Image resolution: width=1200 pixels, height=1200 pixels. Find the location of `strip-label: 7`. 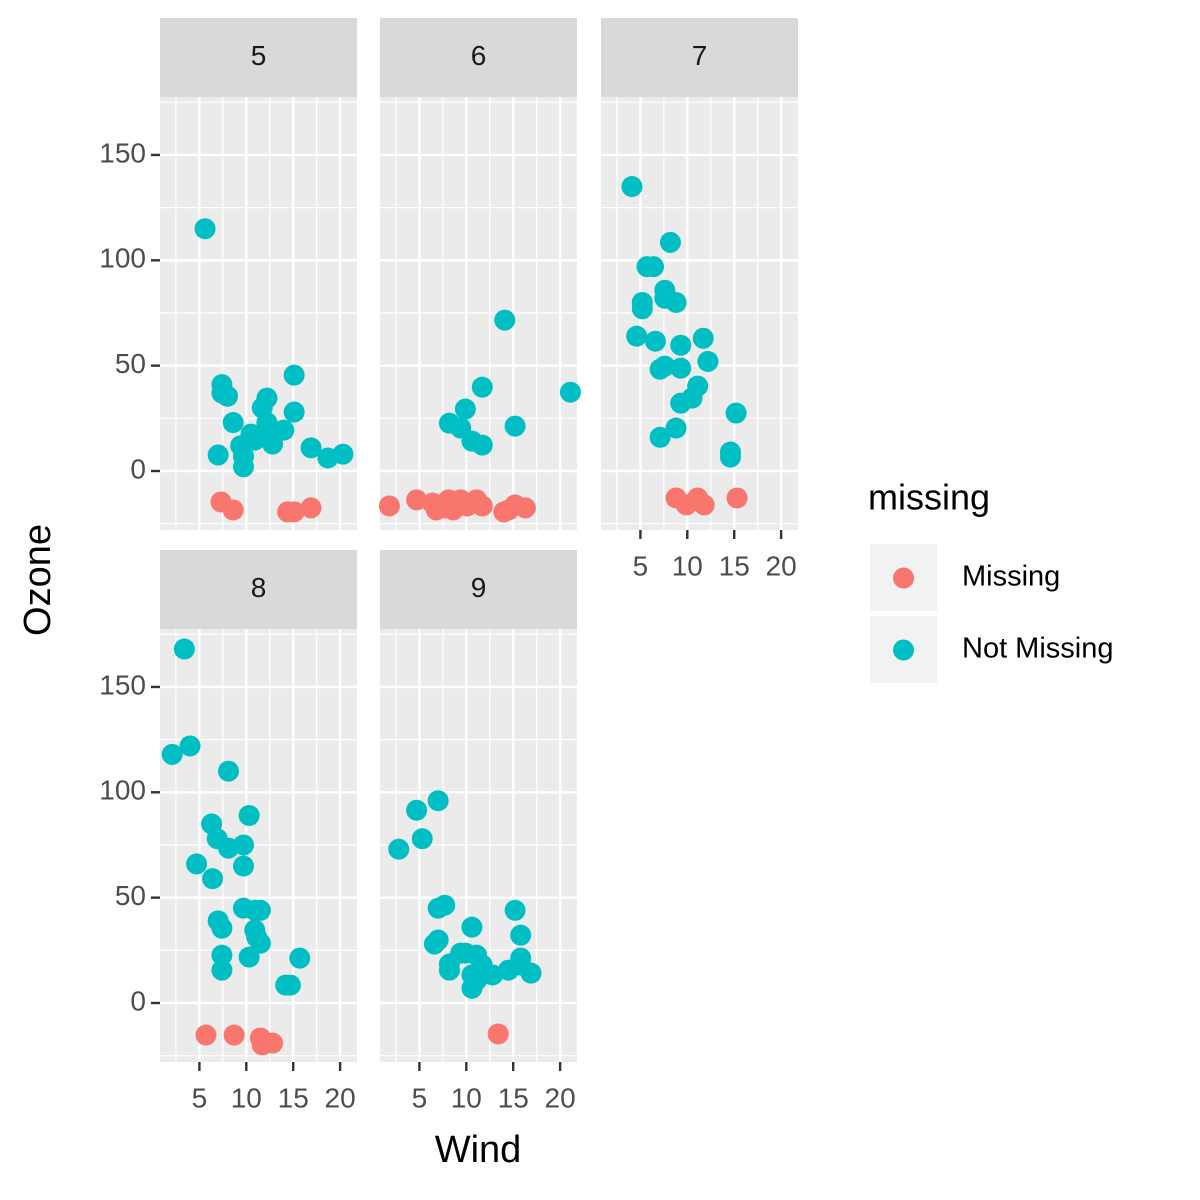

strip-label: 7 is located at coordinates (700, 55).